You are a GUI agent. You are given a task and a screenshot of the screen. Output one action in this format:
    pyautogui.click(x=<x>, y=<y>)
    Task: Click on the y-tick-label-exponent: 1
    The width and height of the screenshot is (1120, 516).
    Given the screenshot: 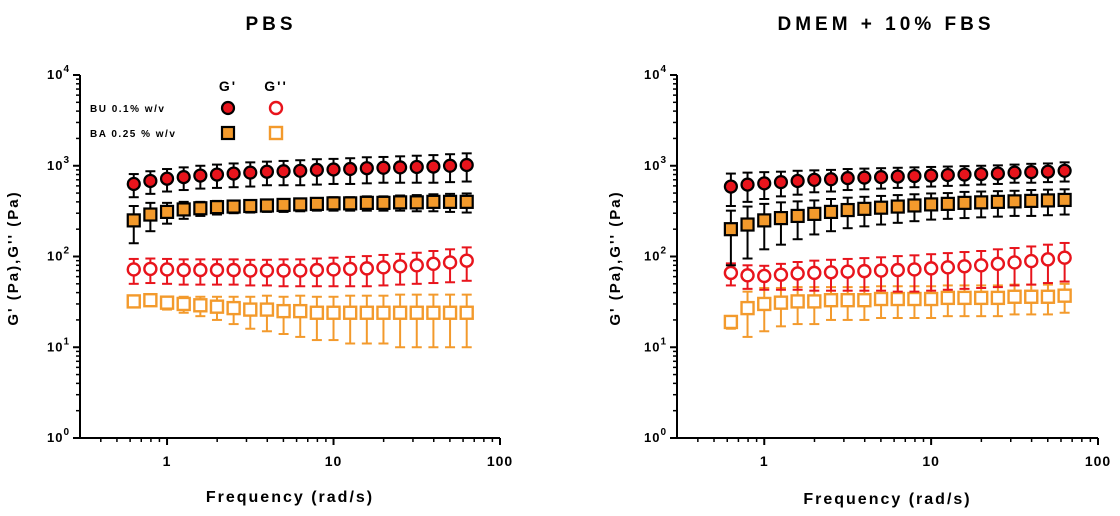 What is the action you would take?
    pyautogui.click(x=663, y=341)
    